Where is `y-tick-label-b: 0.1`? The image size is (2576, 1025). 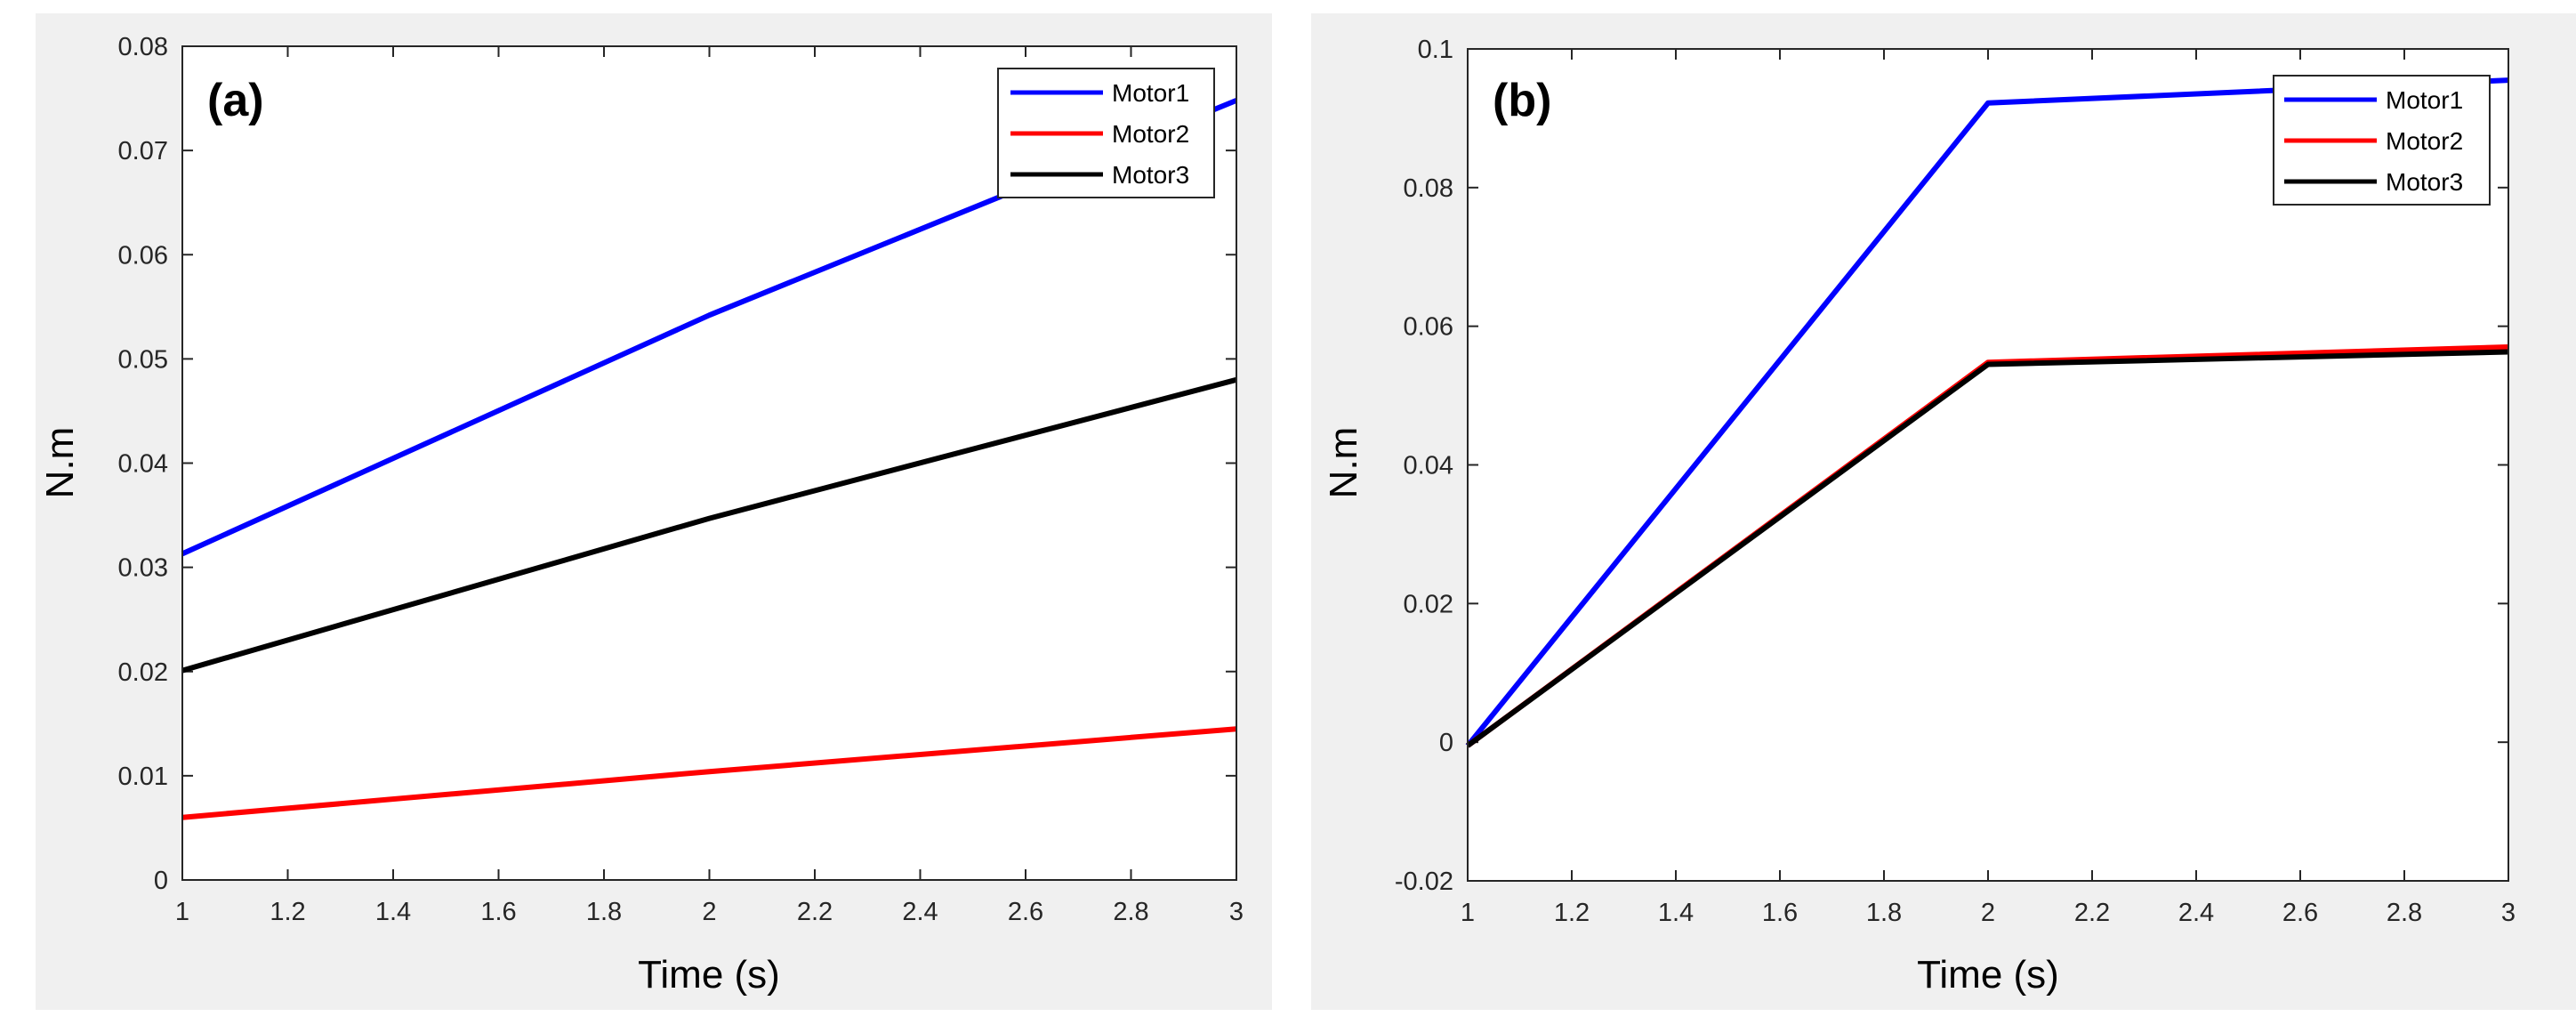 y-tick-label-b: 0.1 is located at coordinates (1435, 50).